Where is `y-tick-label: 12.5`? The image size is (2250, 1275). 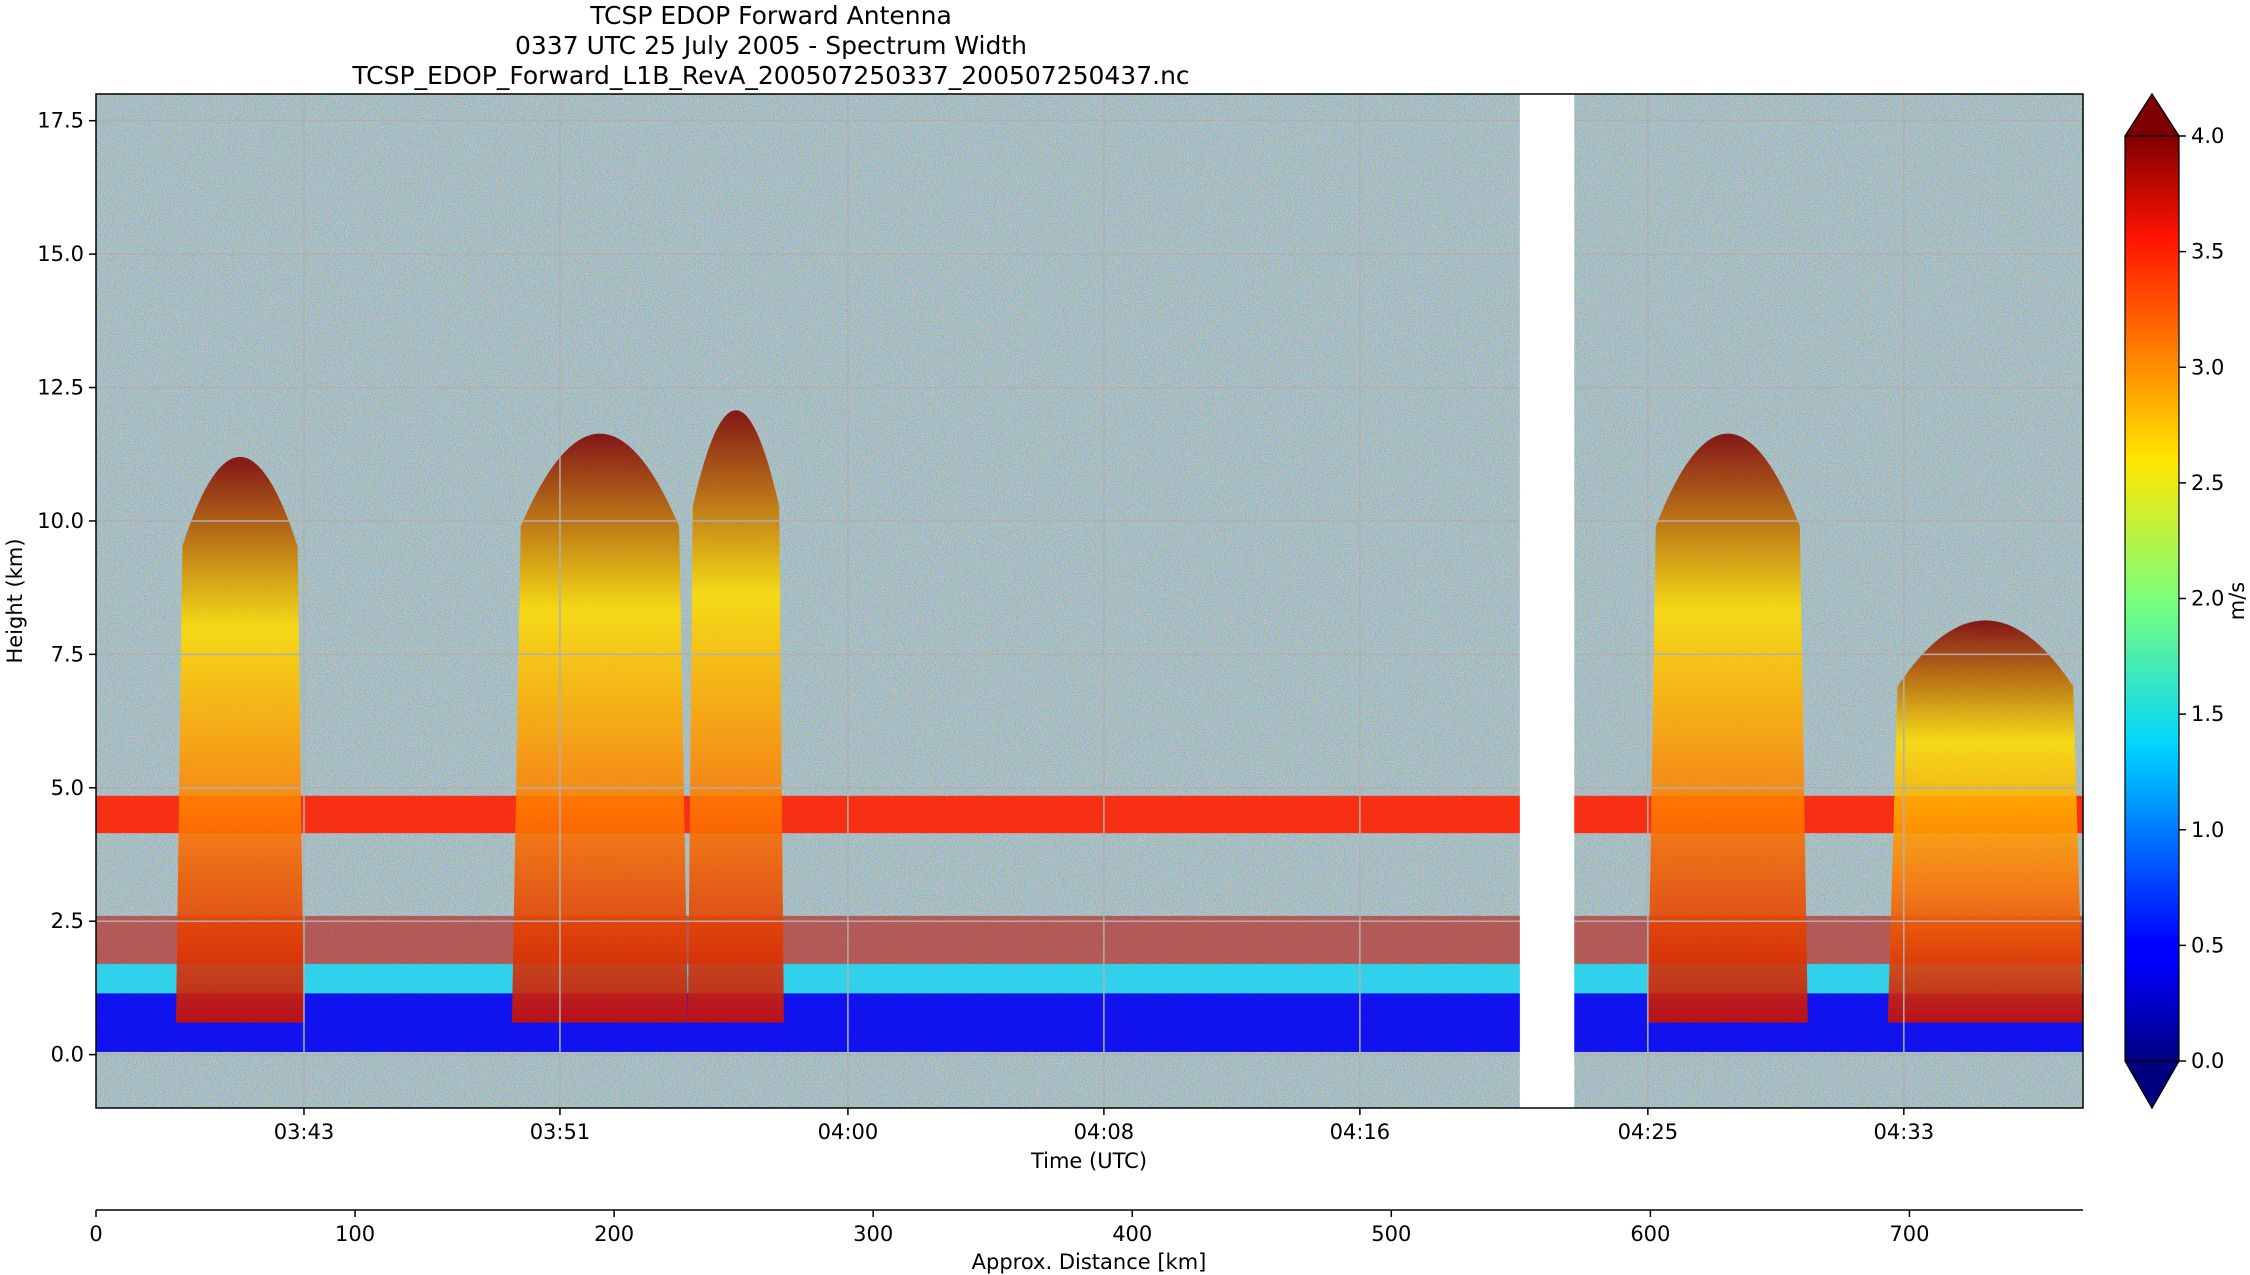 y-tick-label: 12.5 is located at coordinates (60, 388).